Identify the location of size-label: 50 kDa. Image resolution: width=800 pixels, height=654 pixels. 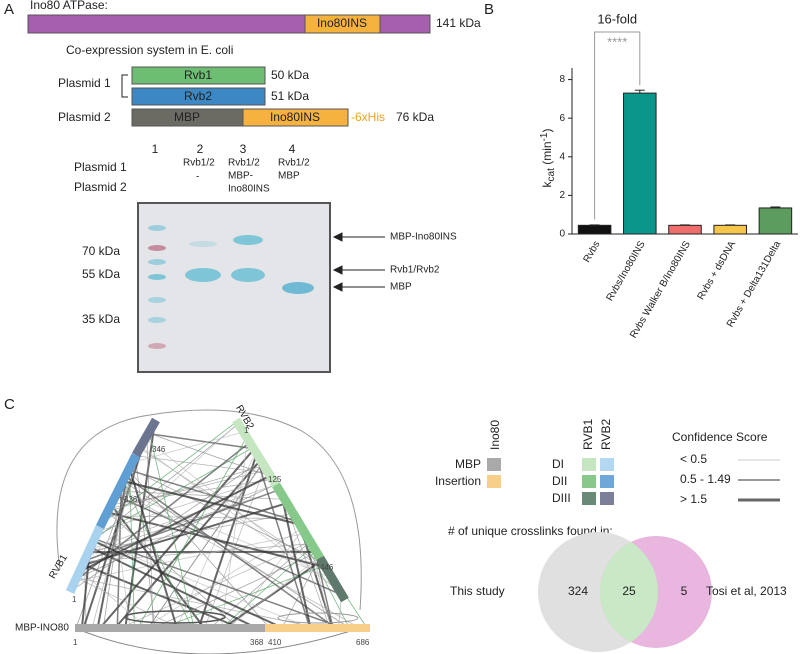
(290, 75).